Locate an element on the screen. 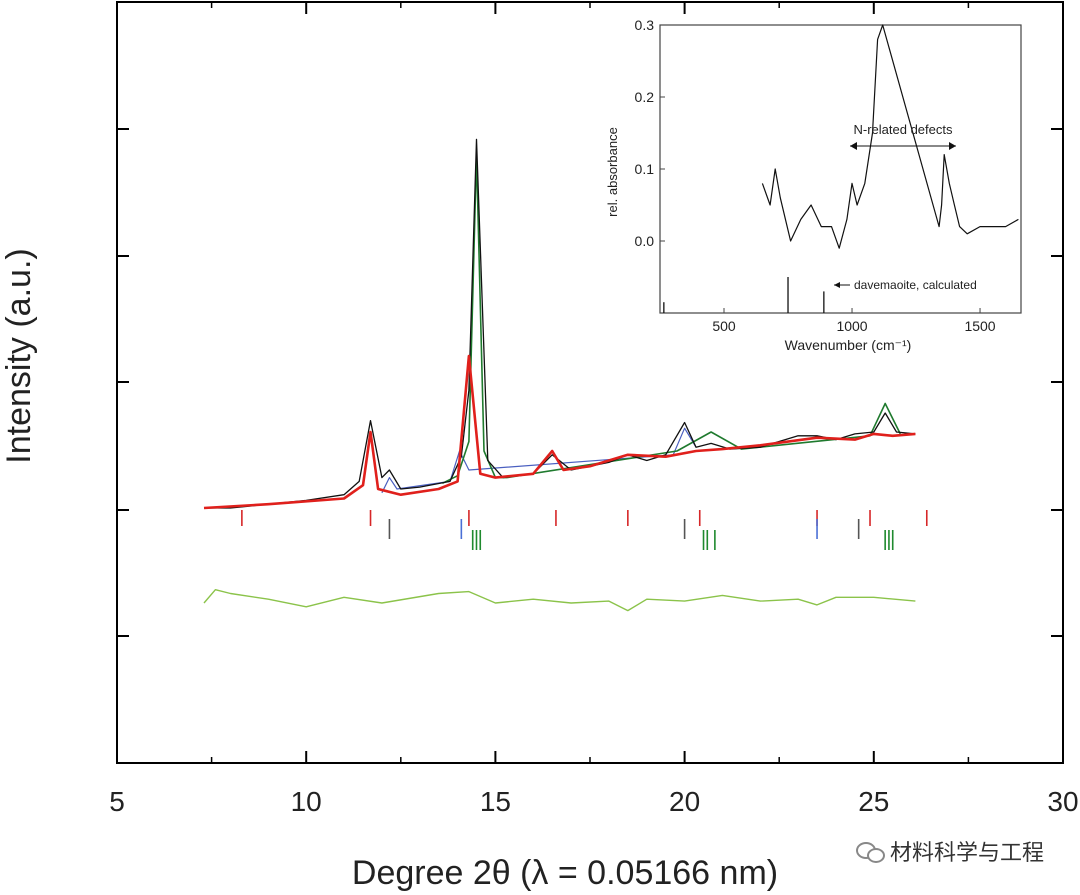  x-tick-label: 5 is located at coordinates (117, 801).